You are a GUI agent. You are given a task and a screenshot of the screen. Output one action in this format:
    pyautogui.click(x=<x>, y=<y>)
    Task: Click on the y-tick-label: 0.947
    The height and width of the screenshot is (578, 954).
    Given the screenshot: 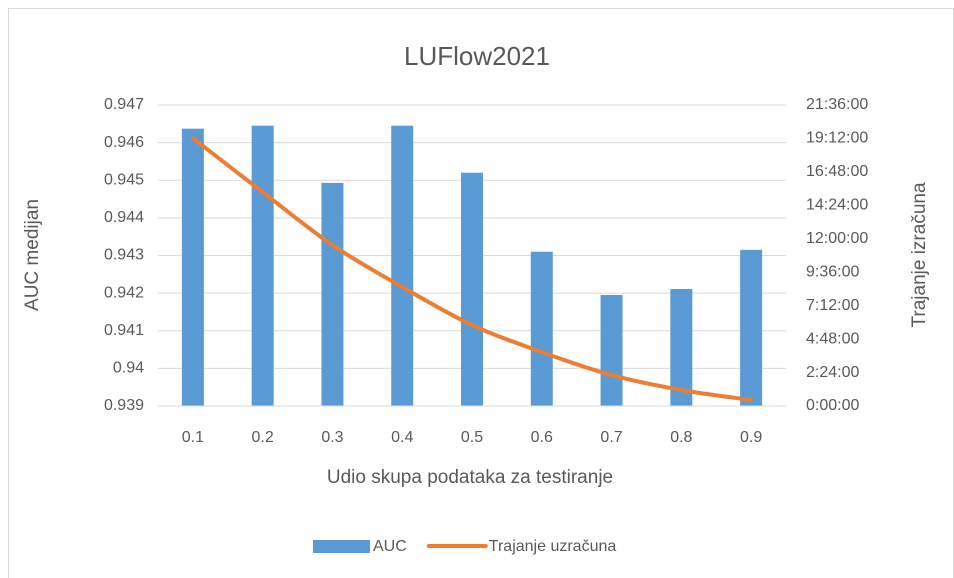 What is the action you would take?
    pyautogui.click(x=124, y=104)
    